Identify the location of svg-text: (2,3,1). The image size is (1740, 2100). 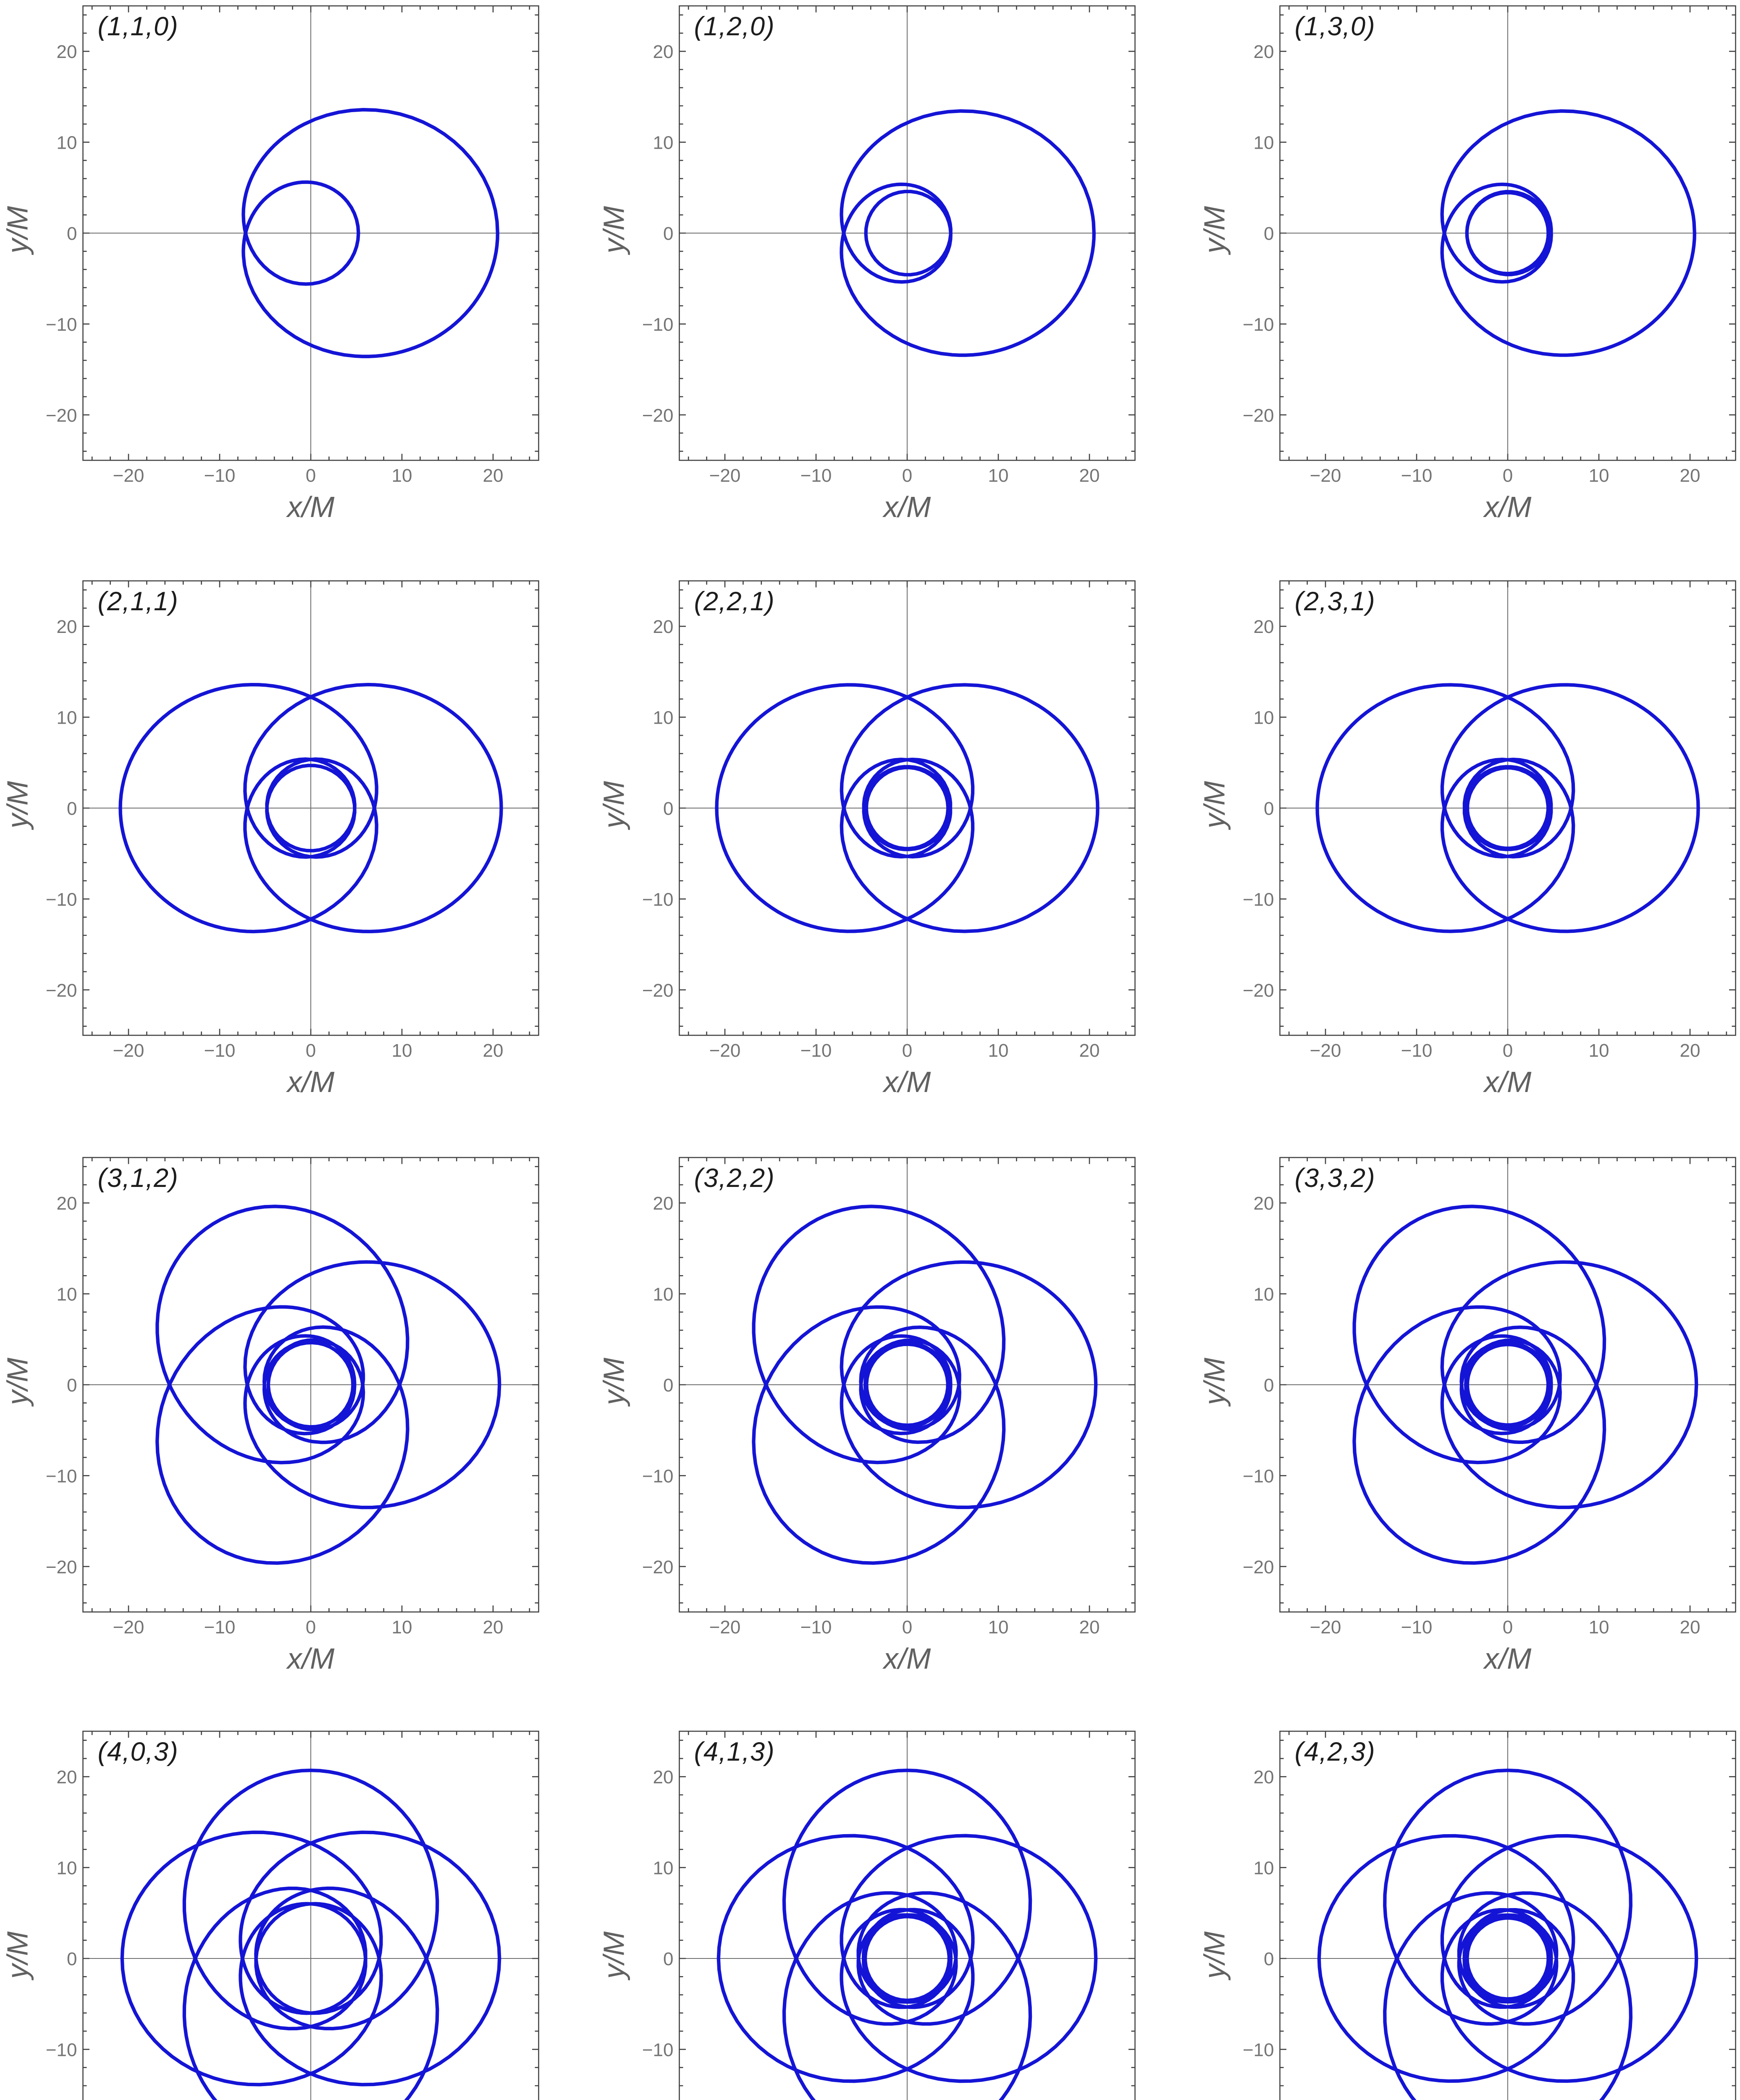
(1335, 601).